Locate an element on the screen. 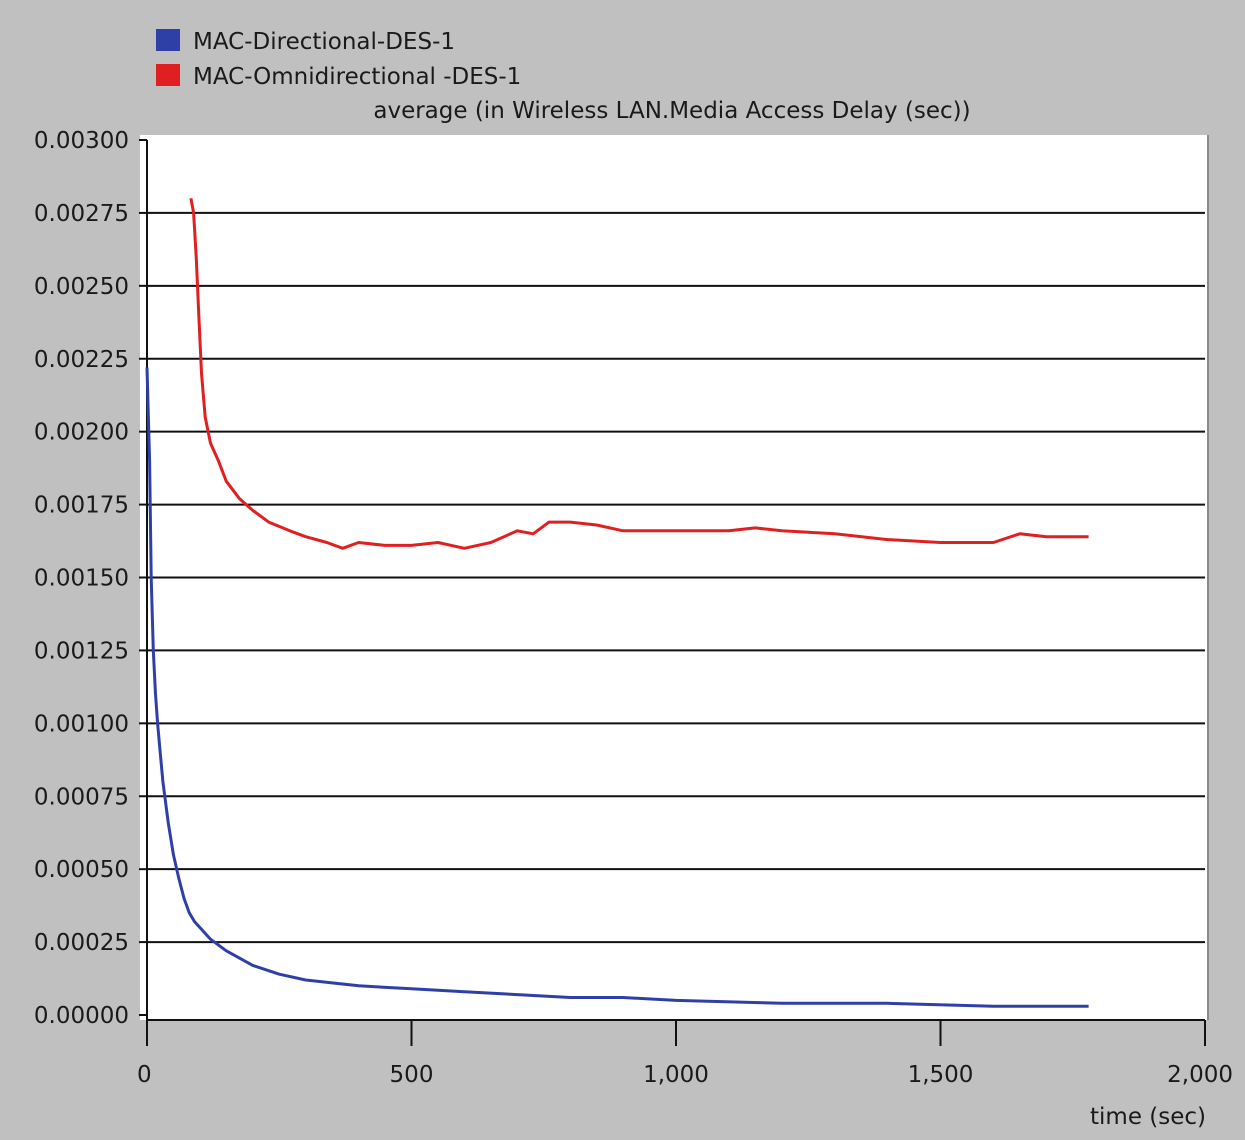 The image size is (1245, 1140). y-tick-label: 0.00175 is located at coordinates (81, 506).